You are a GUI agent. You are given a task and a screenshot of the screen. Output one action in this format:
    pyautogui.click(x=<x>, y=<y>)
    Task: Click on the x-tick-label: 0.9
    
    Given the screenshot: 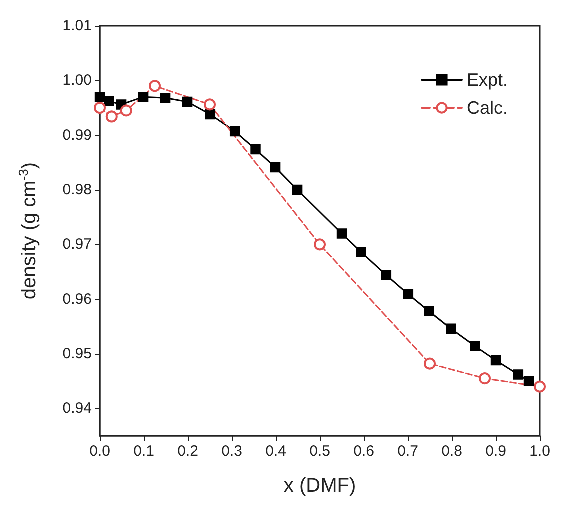 What is the action you would take?
    pyautogui.click(x=496, y=451)
    